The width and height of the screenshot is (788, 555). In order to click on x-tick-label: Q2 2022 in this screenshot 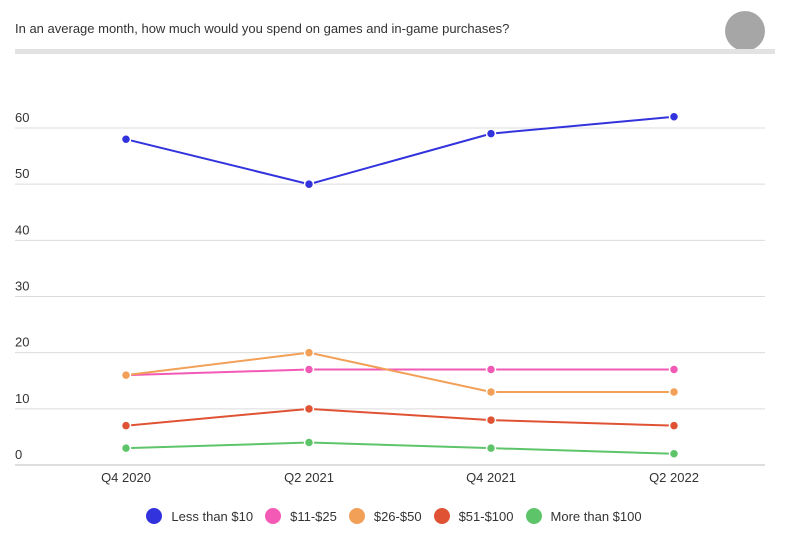, I will do `click(674, 477)`.